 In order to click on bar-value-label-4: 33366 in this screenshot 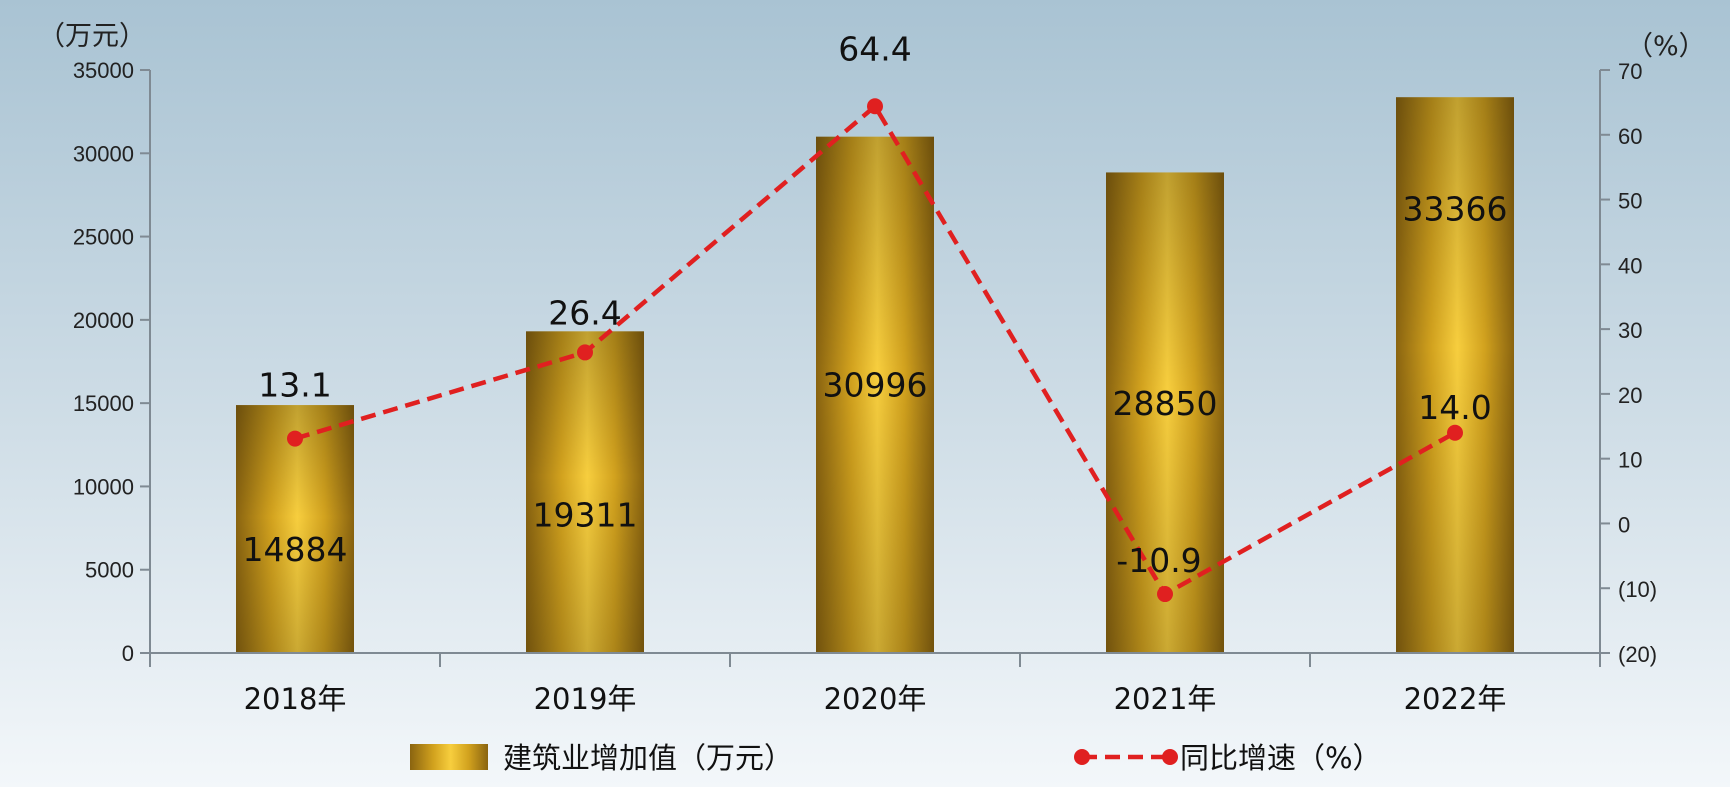, I will do `click(1455, 208)`.